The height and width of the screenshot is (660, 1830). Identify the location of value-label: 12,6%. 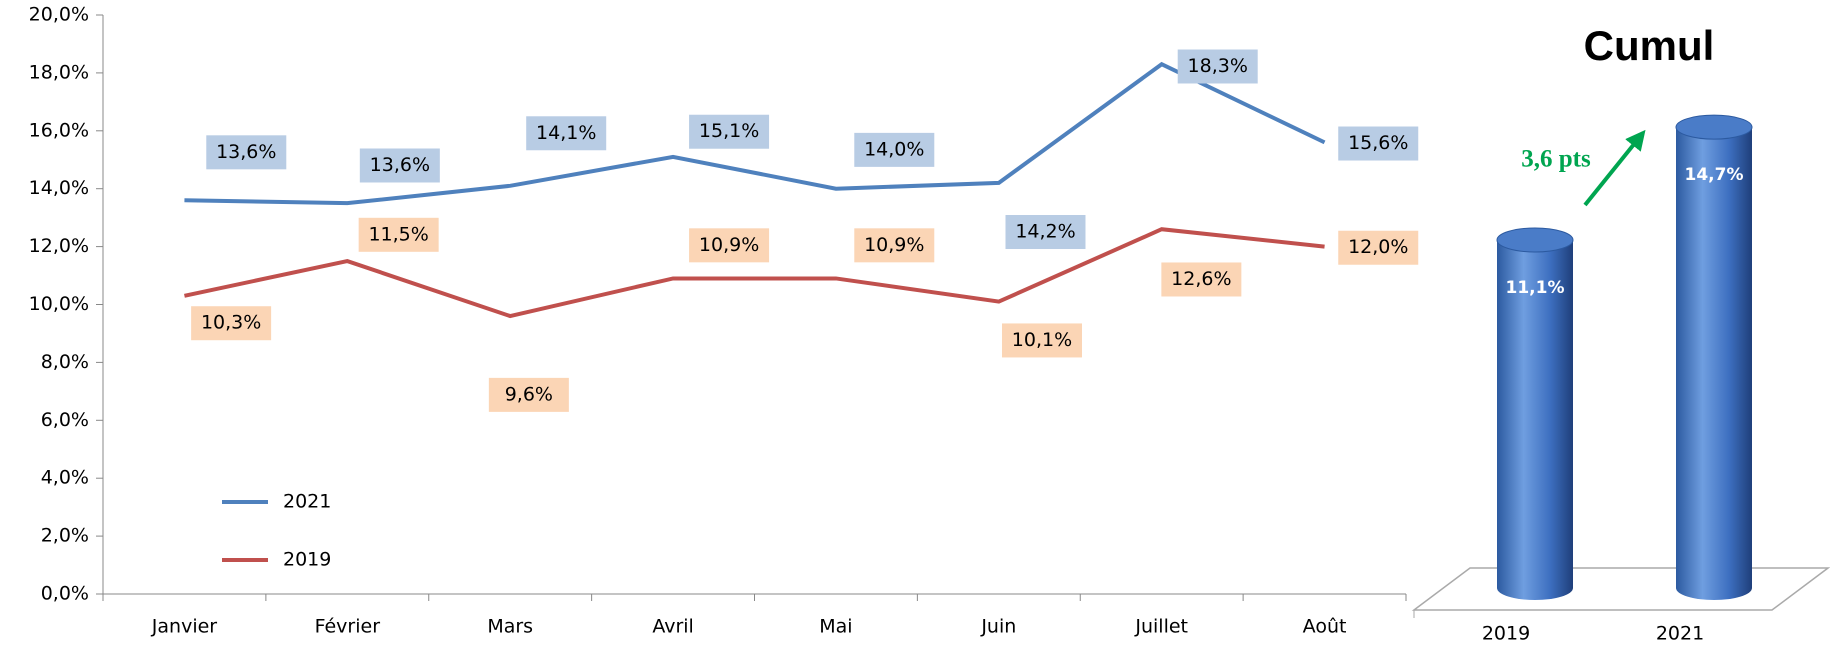
(1201, 279).